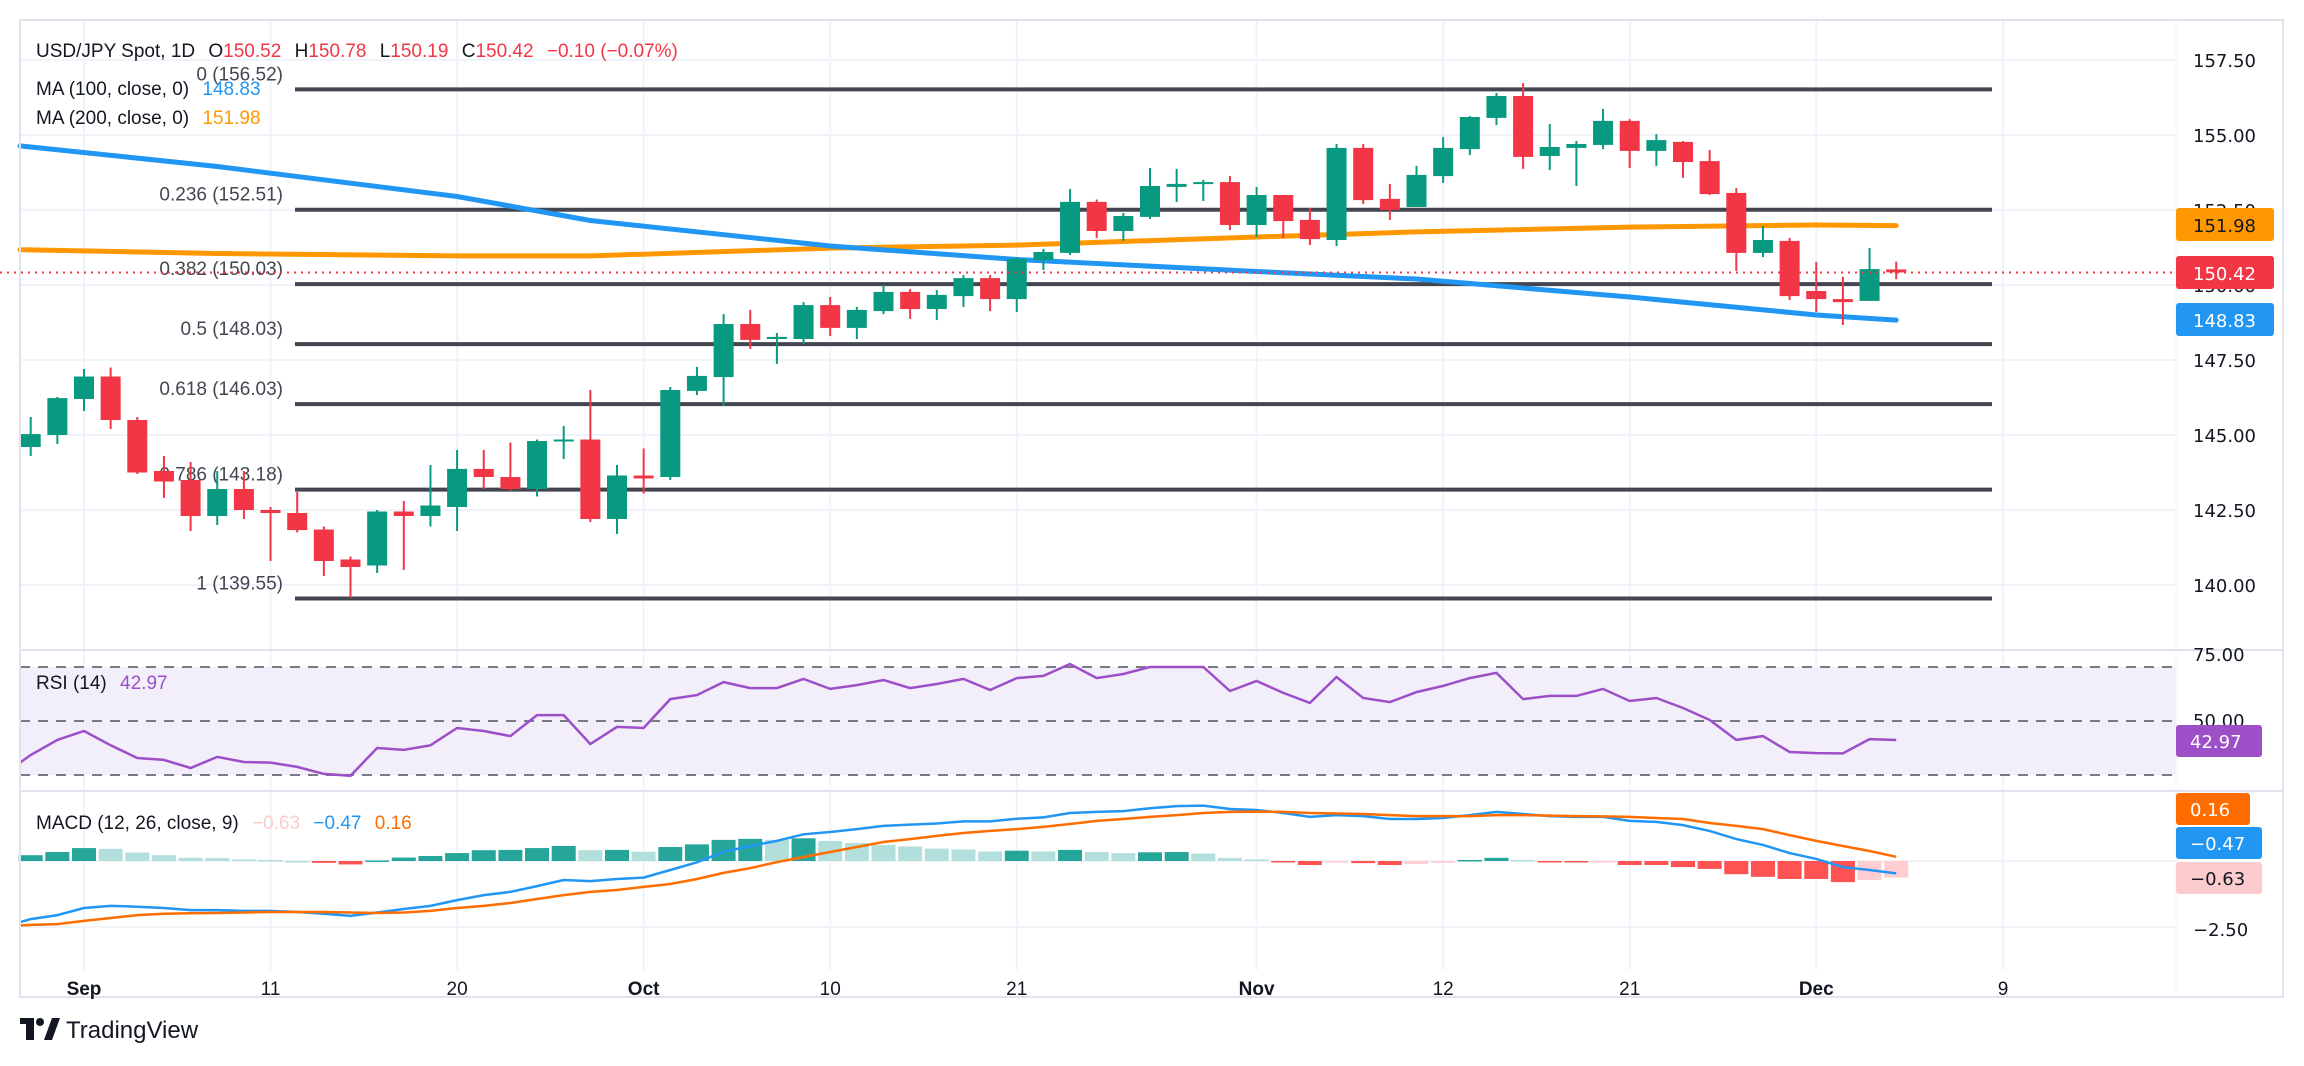  What do you see at coordinates (84, 989) in the screenshot?
I see `time-axis-label: Sep` at bounding box center [84, 989].